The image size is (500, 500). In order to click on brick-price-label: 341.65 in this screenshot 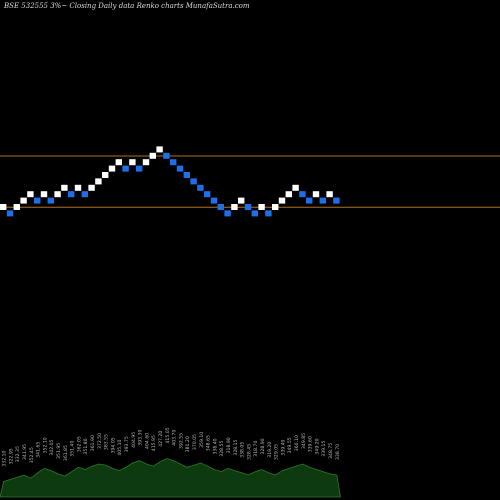, I will do `click(39, 450)`.